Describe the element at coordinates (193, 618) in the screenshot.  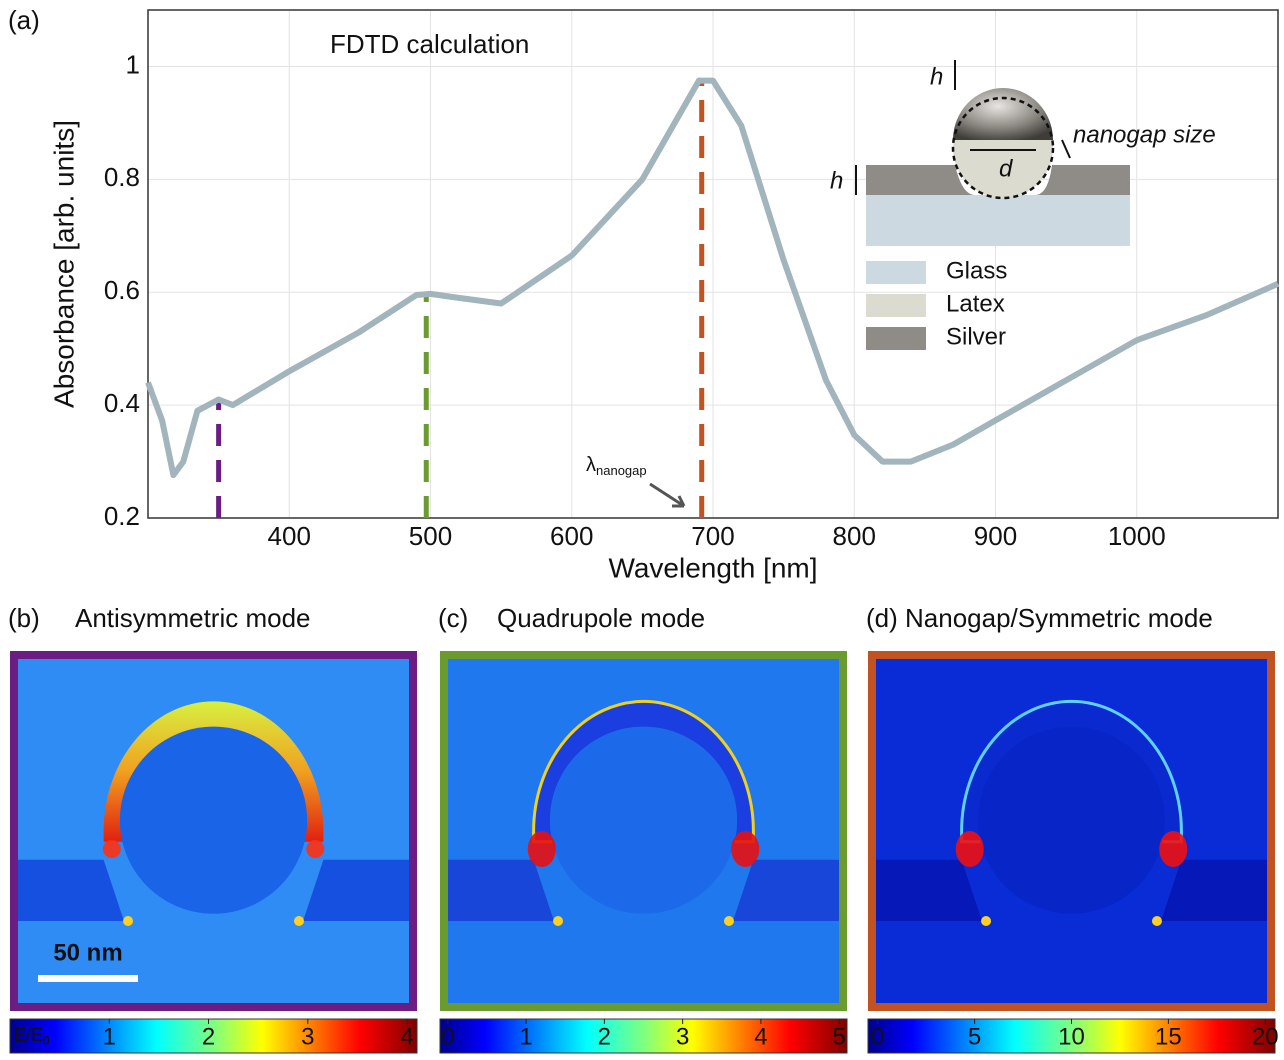
I see `panel-title: Antisymmetric mode` at that location.